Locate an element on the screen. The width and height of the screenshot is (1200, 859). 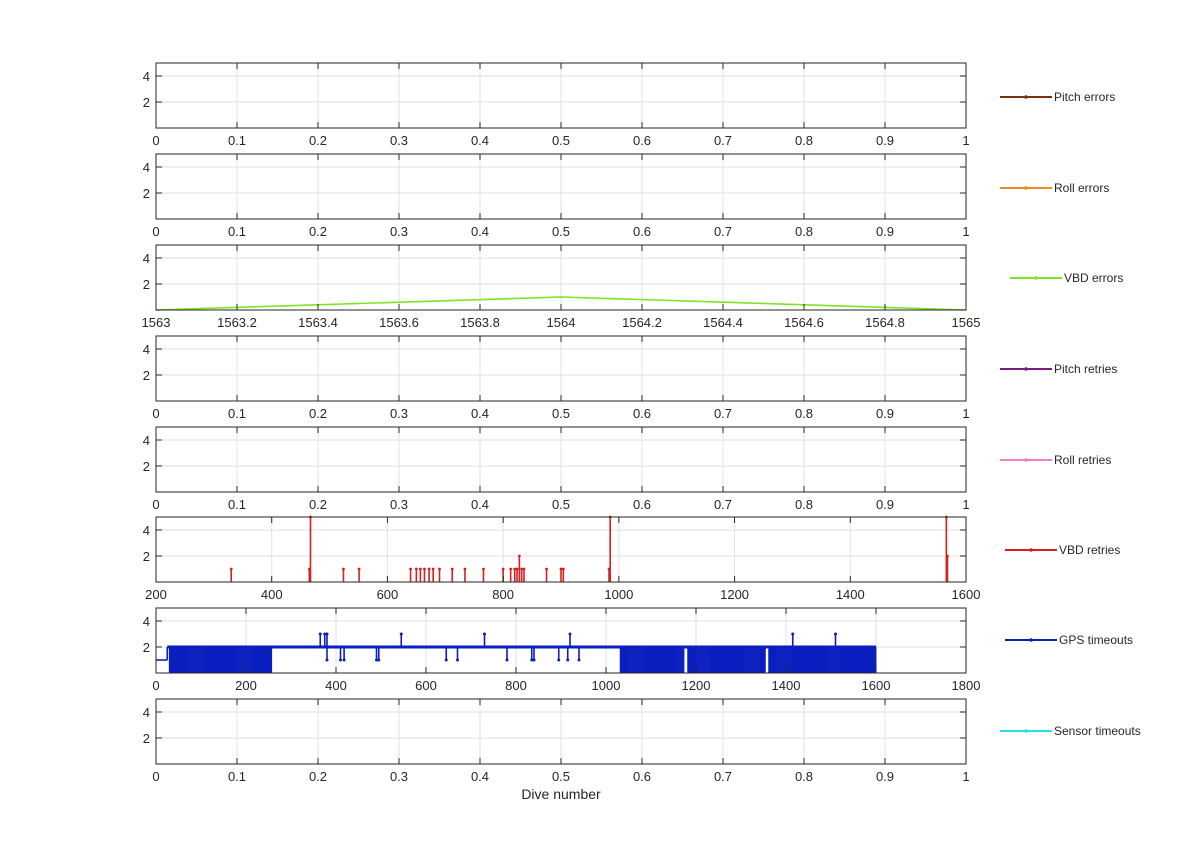
legend-label: VBD errors is located at coordinates (1093, 278).